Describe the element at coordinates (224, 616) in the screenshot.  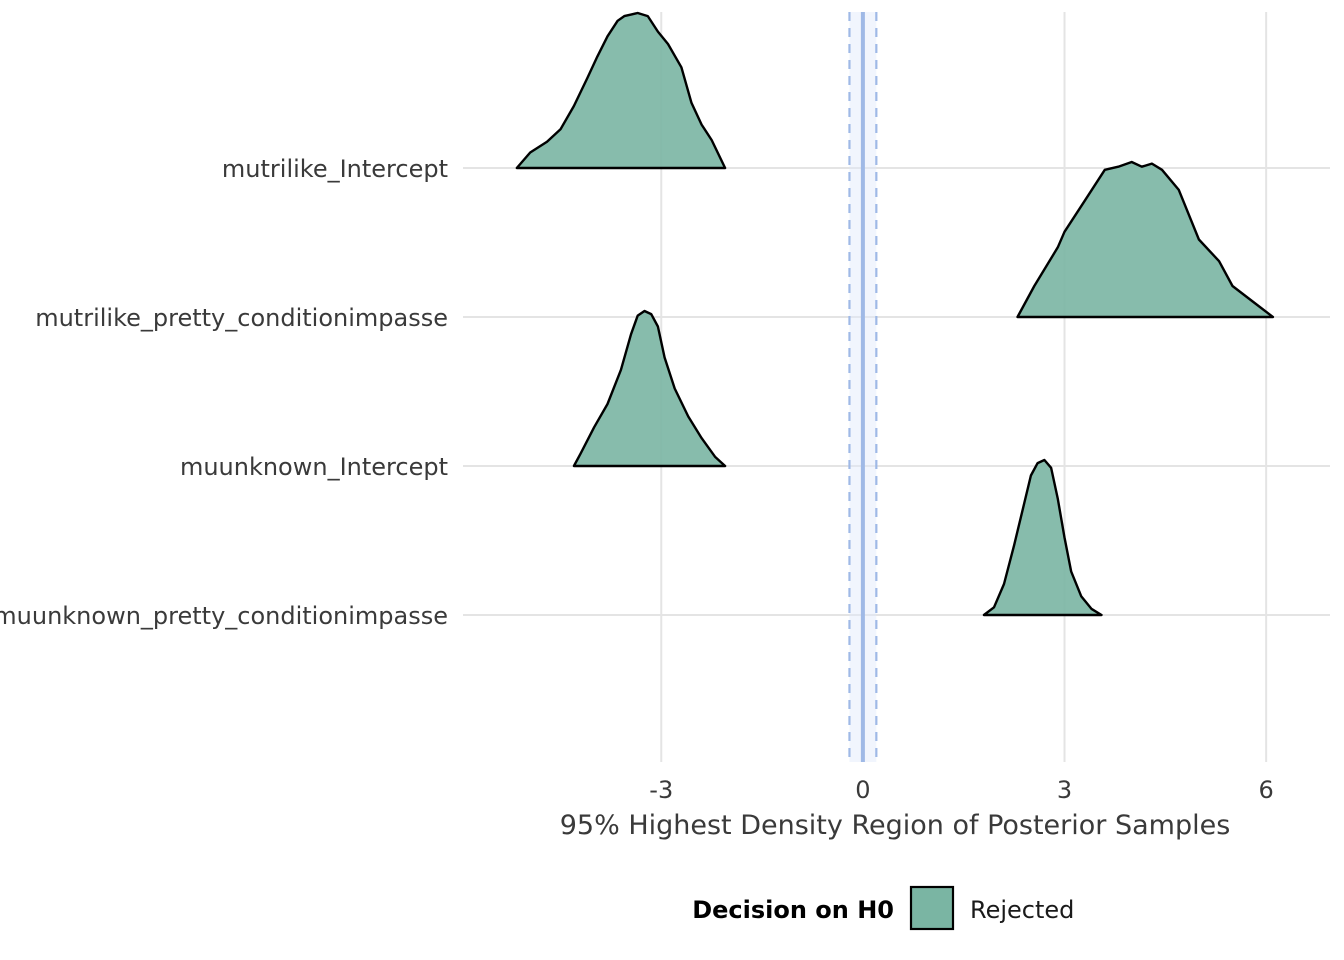
I see `y-tick-label-3: muunknown_pretty_conditionimpasse` at that location.